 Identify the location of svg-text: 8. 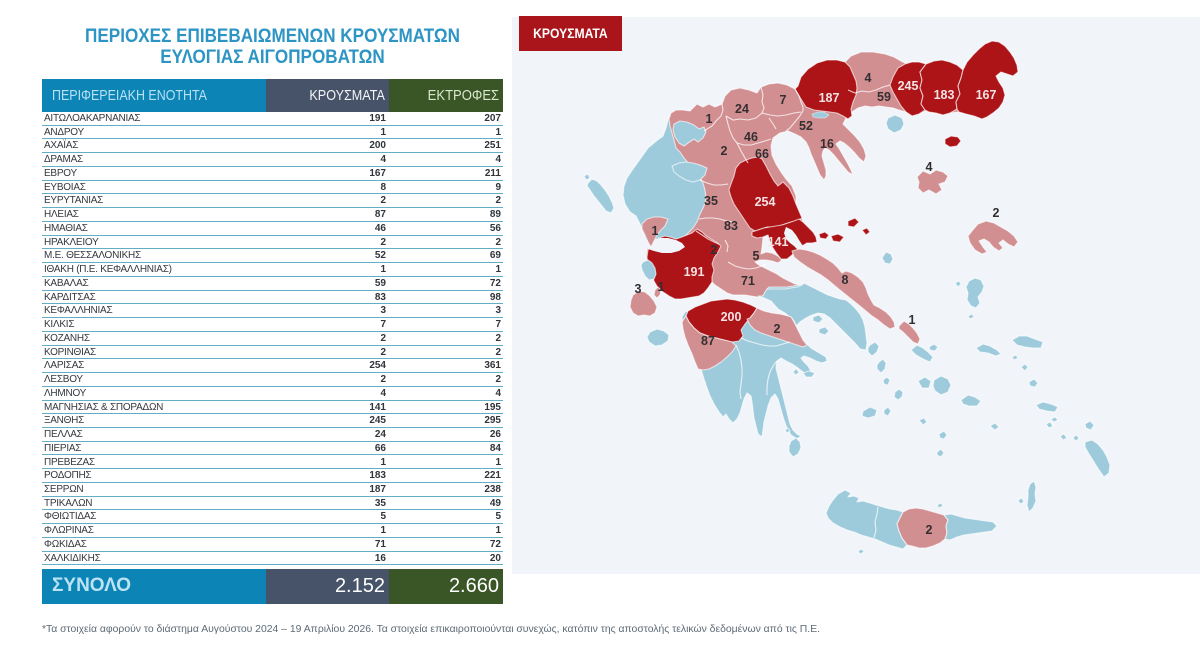
(845, 280).